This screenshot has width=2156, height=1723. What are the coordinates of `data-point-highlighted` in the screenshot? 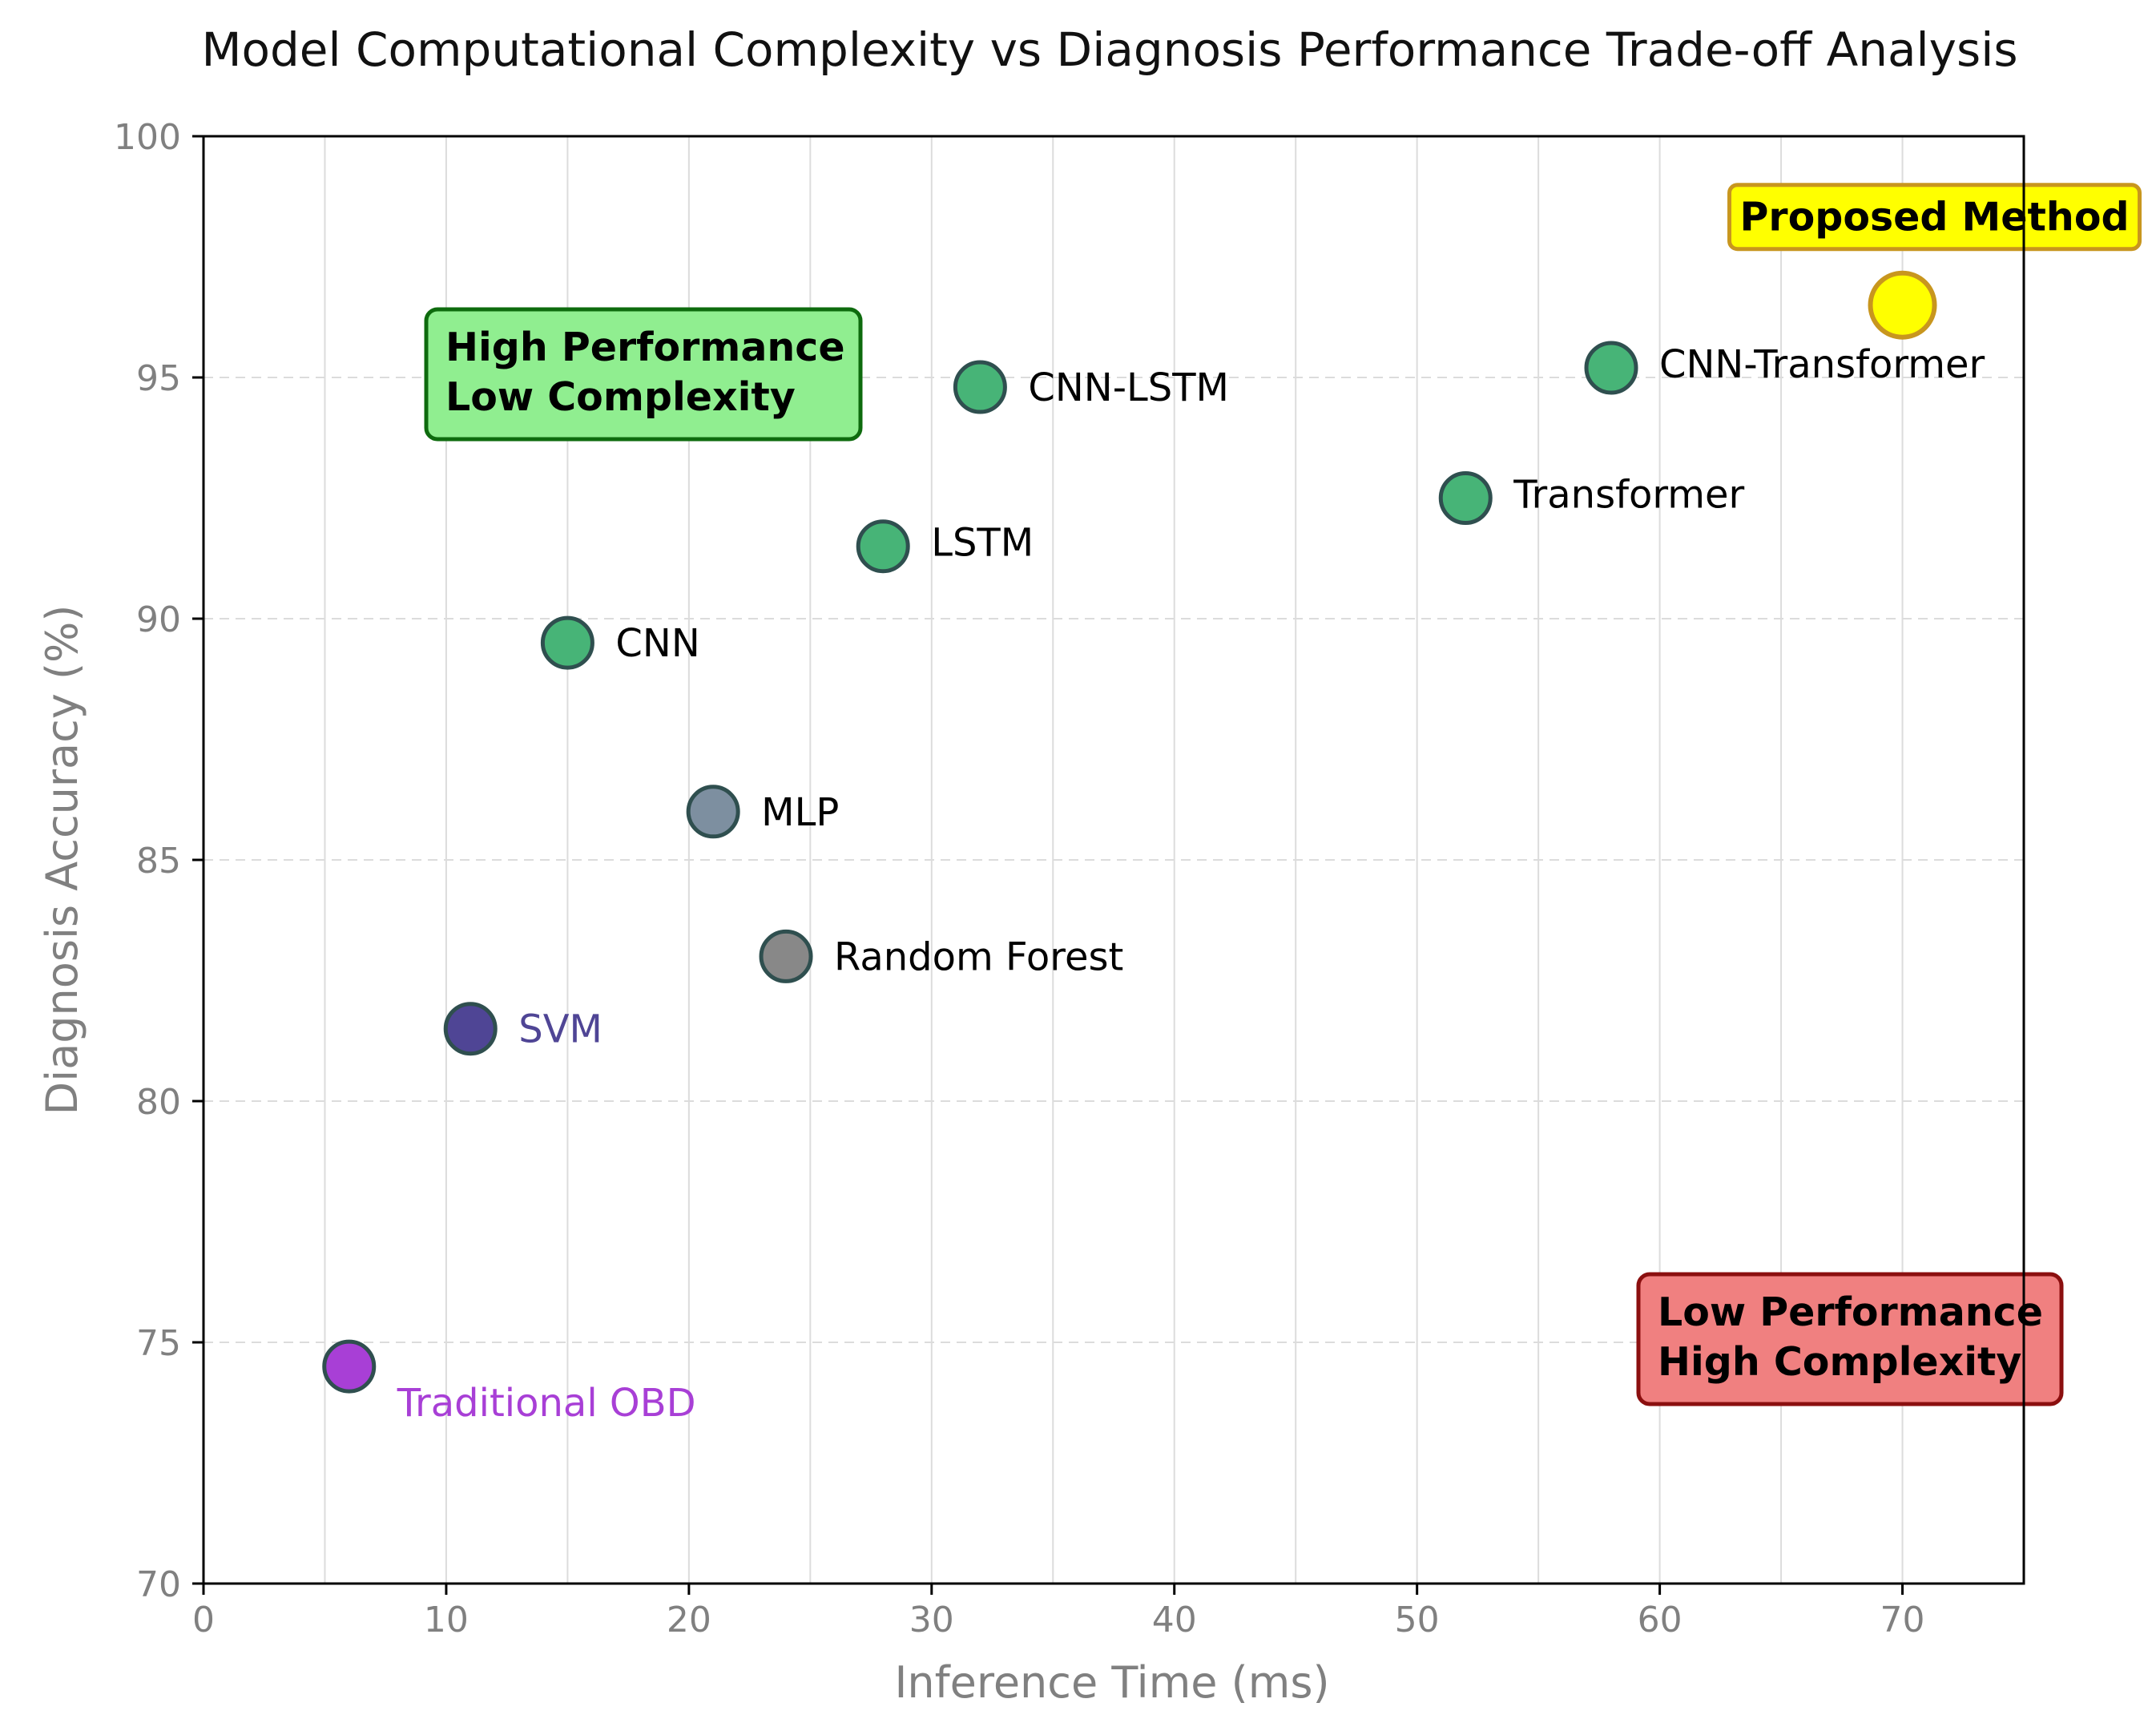 It's located at (1903, 305).